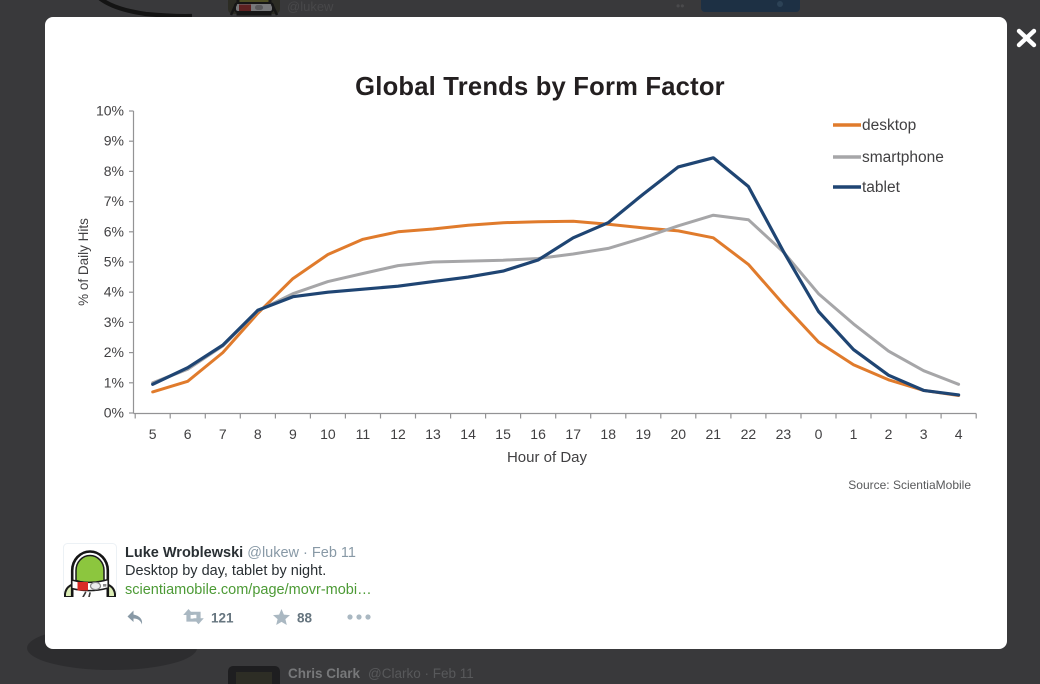  Describe the element at coordinates (293, 434) in the screenshot. I see `svg-text: 9` at that location.